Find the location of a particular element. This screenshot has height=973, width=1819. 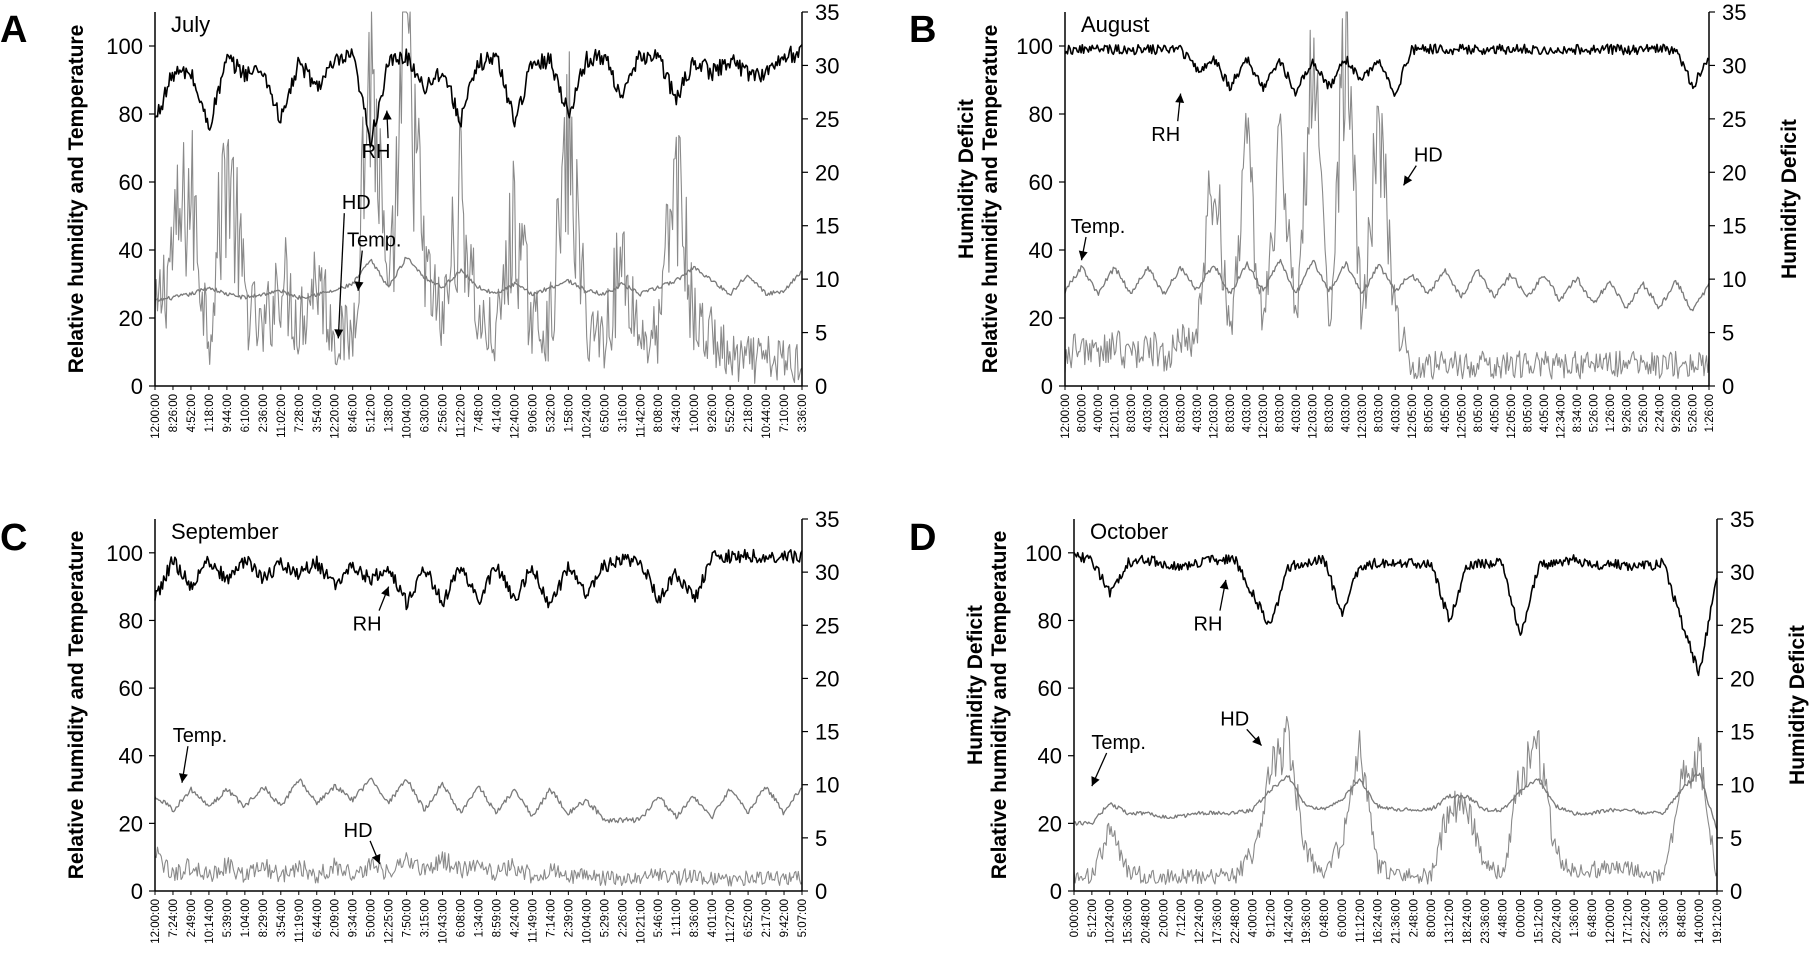

x-tick-label: 12:00:00 is located at coordinates (1066, 416).